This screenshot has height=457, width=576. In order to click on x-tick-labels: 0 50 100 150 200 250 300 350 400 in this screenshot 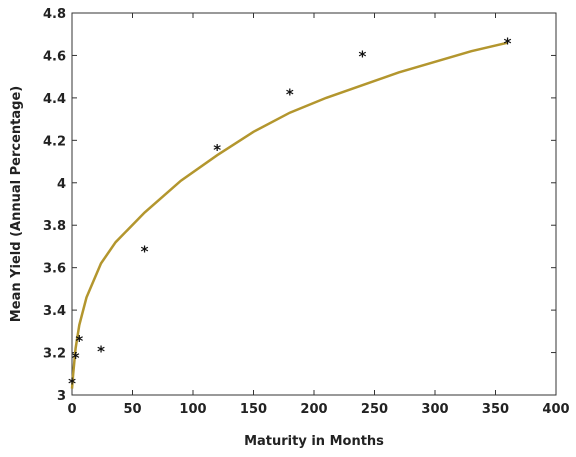, I will do `click(318, 409)`.